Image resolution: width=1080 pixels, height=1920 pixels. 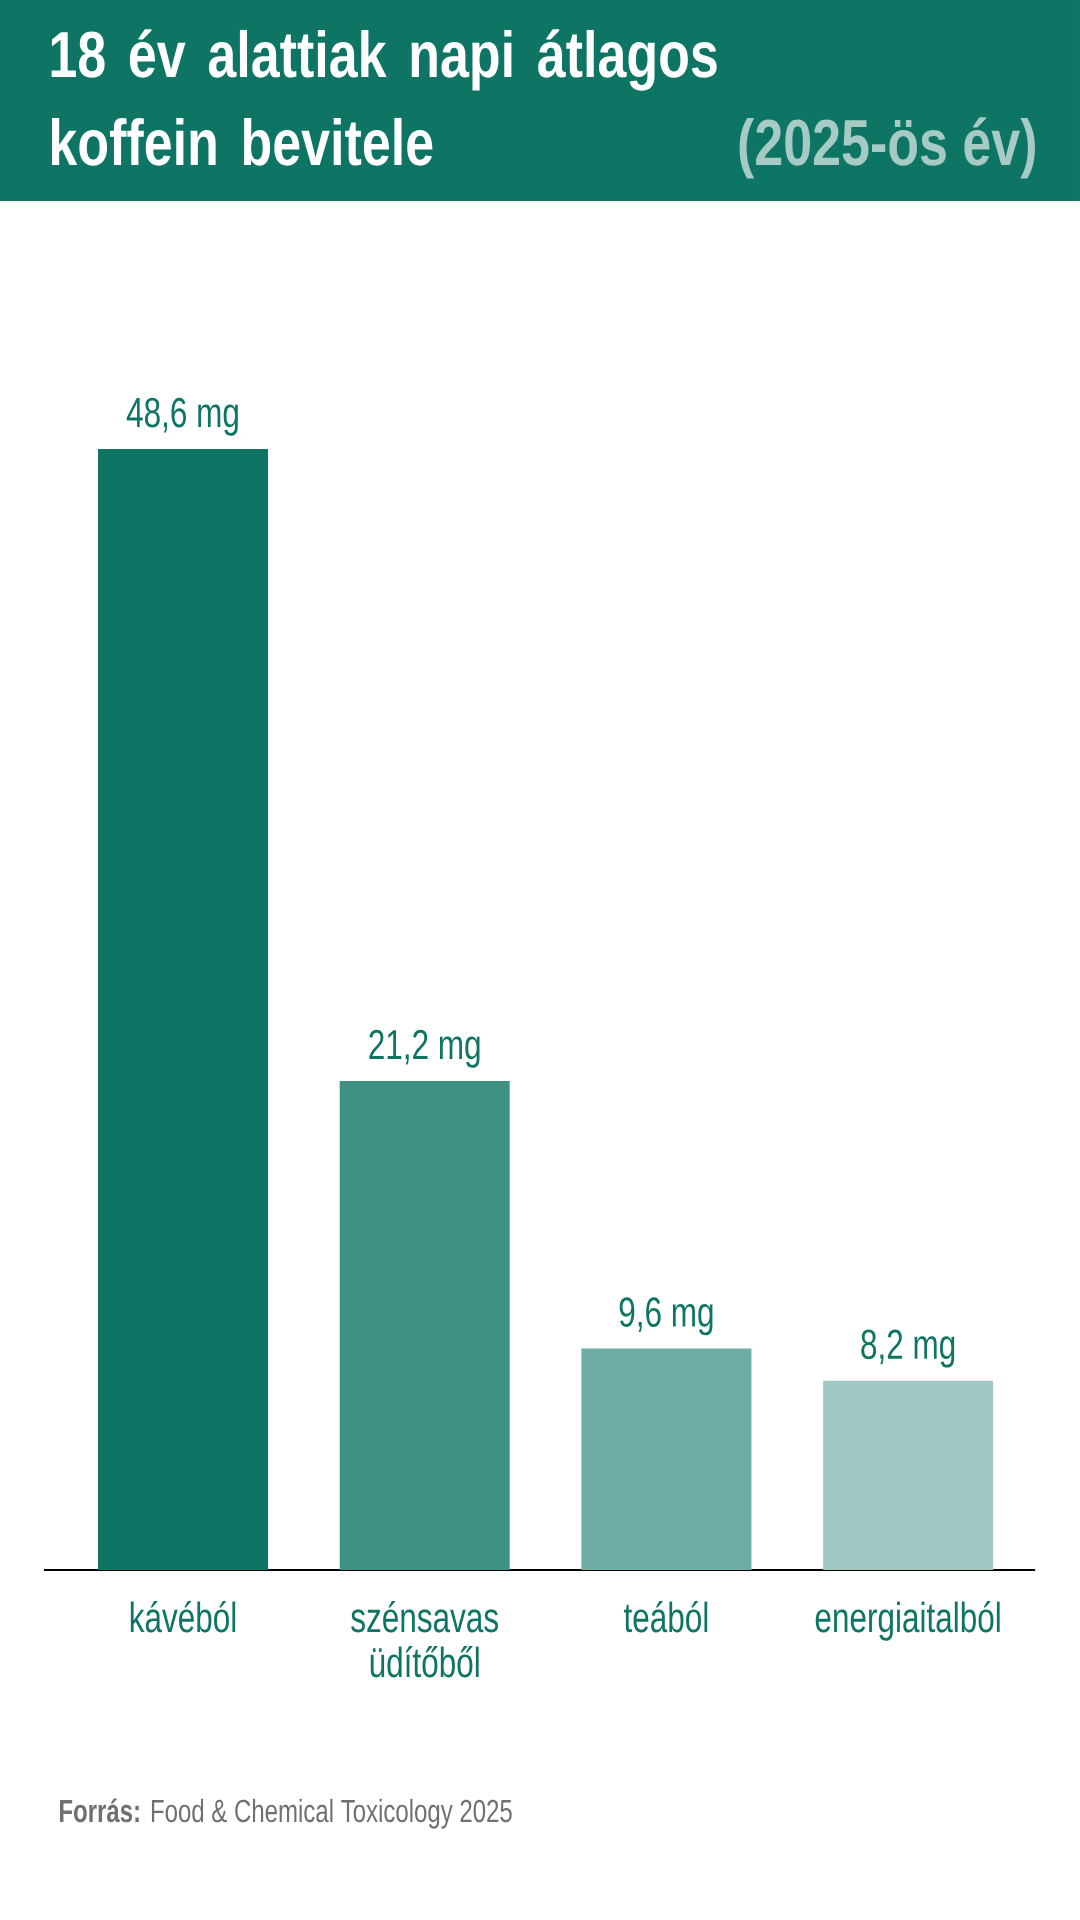 What do you see at coordinates (424, 1639) in the screenshot?
I see `x-tick-label: szénsavas üdítőből` at bounding box center [424, 1639].